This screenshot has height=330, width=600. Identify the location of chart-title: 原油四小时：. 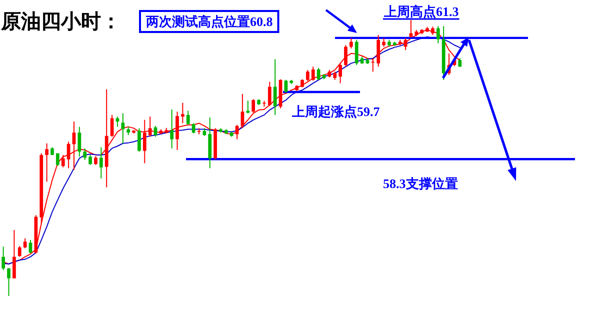
(60, 22).